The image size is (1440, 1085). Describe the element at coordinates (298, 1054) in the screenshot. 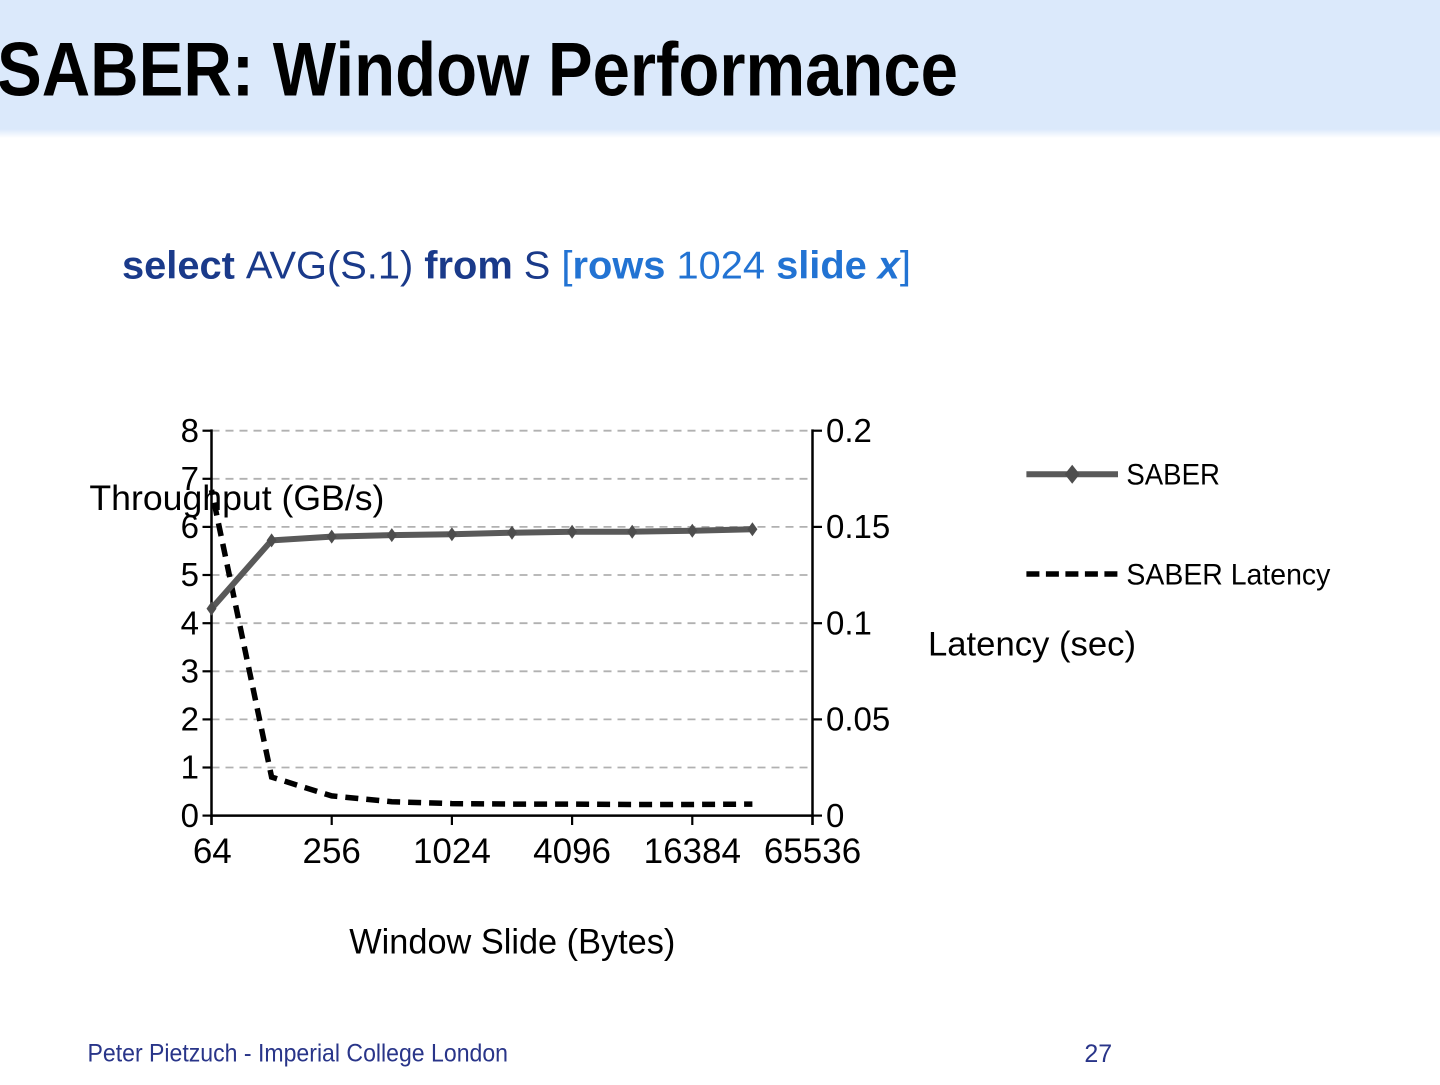

I see `svg-text:Peter Pietzuch - Imperial Coll: Peter Pietzuch - Imperial College London` at that location.